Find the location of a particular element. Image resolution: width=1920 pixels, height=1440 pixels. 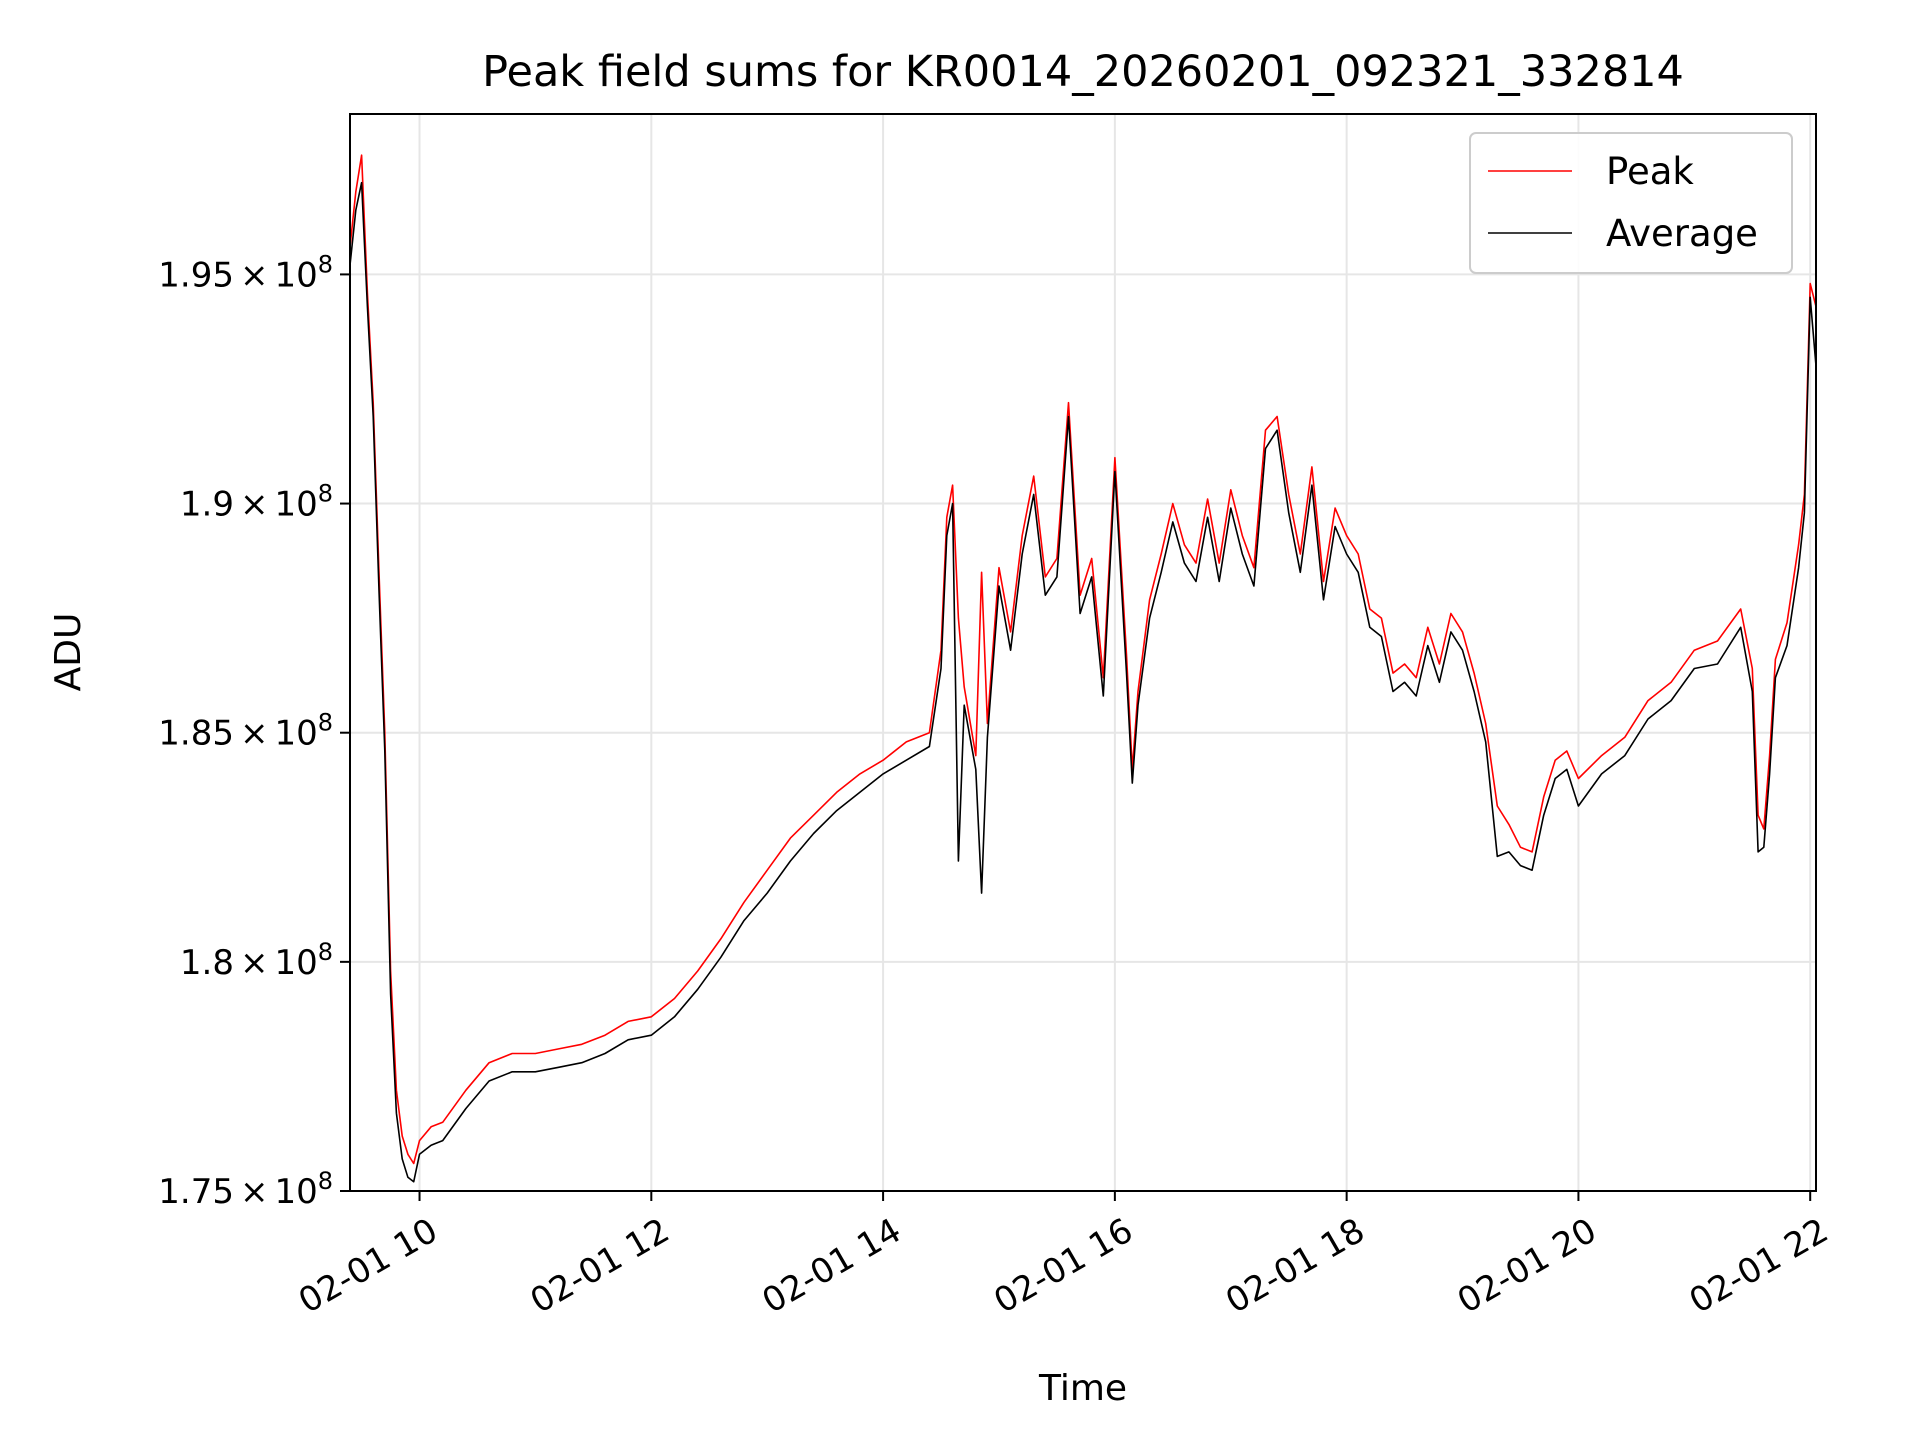

y-tick-label: 1.9 × 10⁸ is located at coordinates (256, 502).